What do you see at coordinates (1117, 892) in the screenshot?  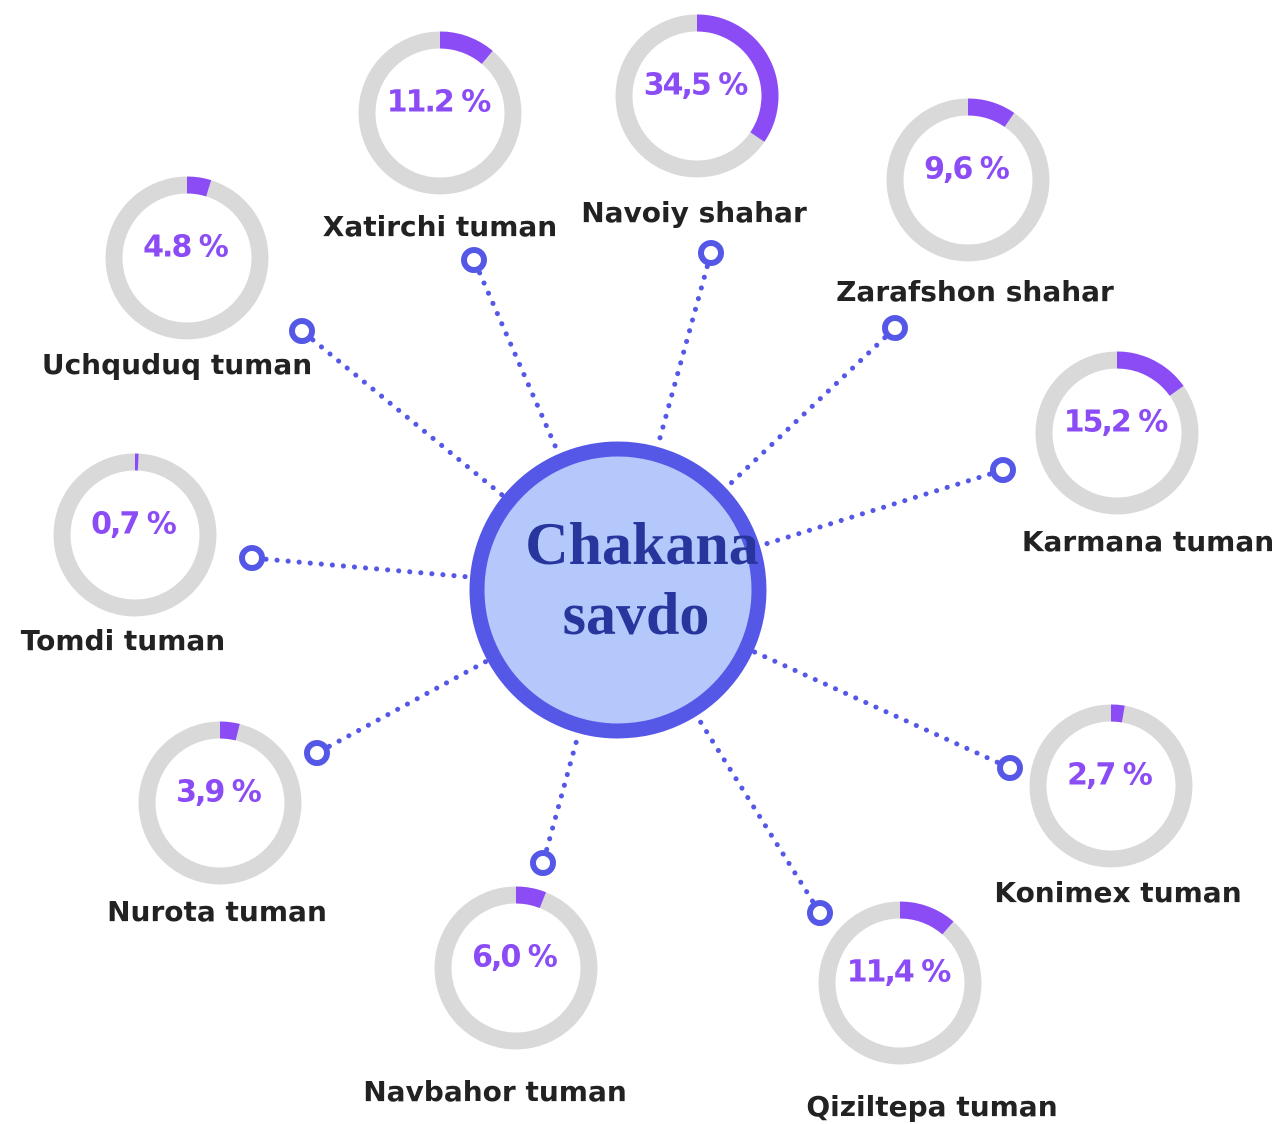 I see `category-label: Konimex tuman` at bounding box center [1117, 892].